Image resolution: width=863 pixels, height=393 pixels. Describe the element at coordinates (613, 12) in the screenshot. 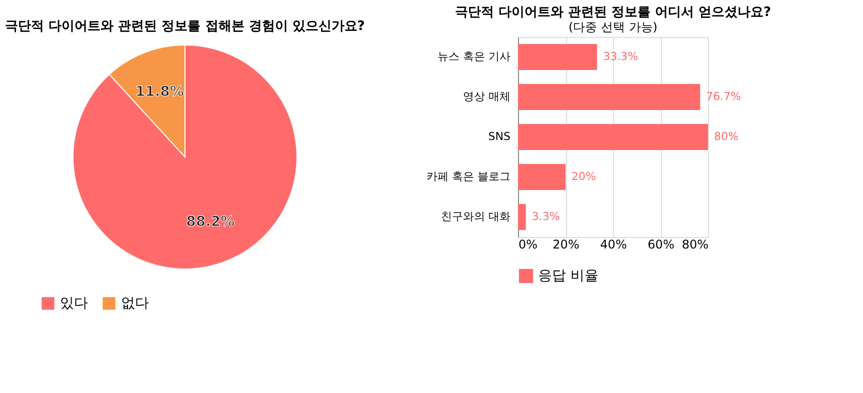

I see `chart-title: 극단적 다이어트와 관련된 정보를 어디서 얻으셨나요?` at that location.